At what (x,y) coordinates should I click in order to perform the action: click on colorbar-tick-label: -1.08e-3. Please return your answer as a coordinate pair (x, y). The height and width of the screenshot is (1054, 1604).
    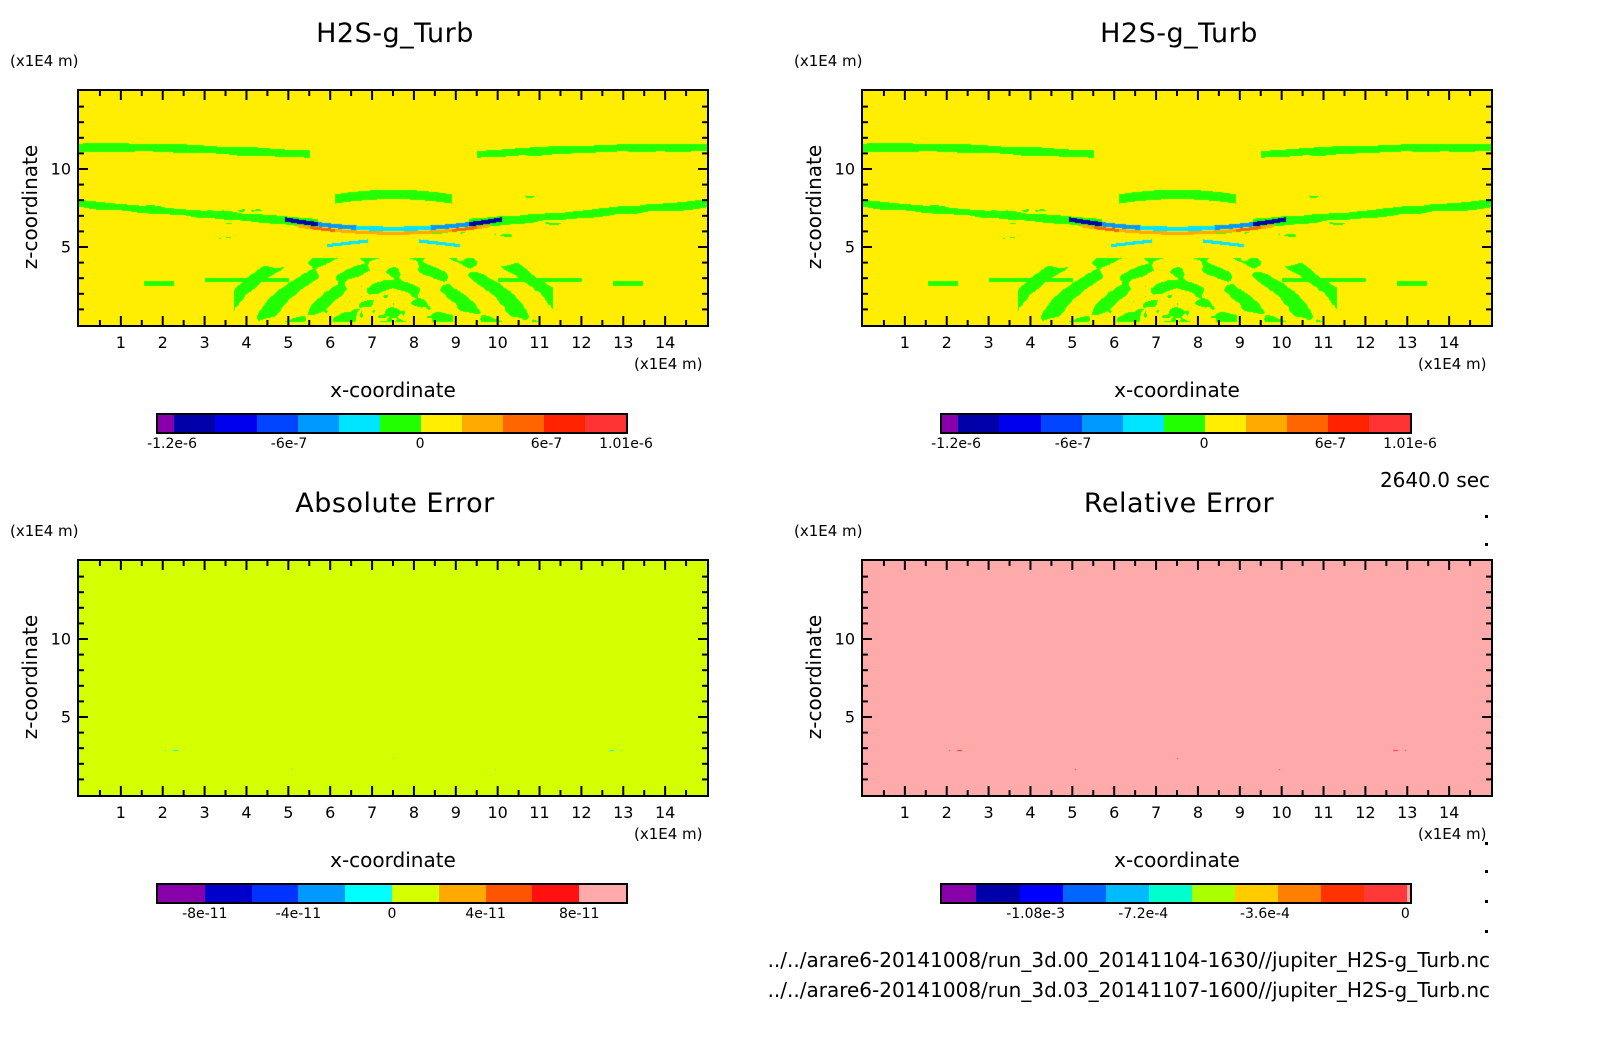
    Looking at the image, I should click on (1035, 914).